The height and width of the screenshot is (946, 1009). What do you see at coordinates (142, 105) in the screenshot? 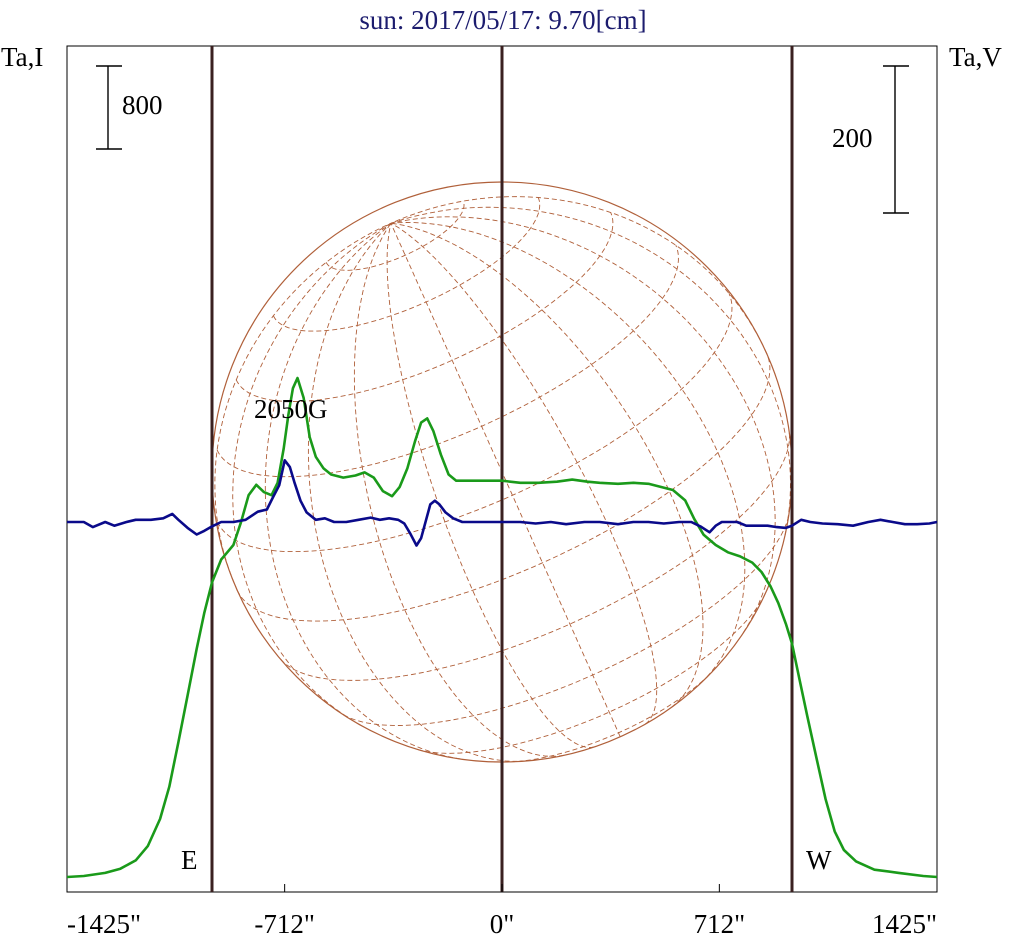
I see `scale-bar-i-label: 800` at bounding box center [142, 105].